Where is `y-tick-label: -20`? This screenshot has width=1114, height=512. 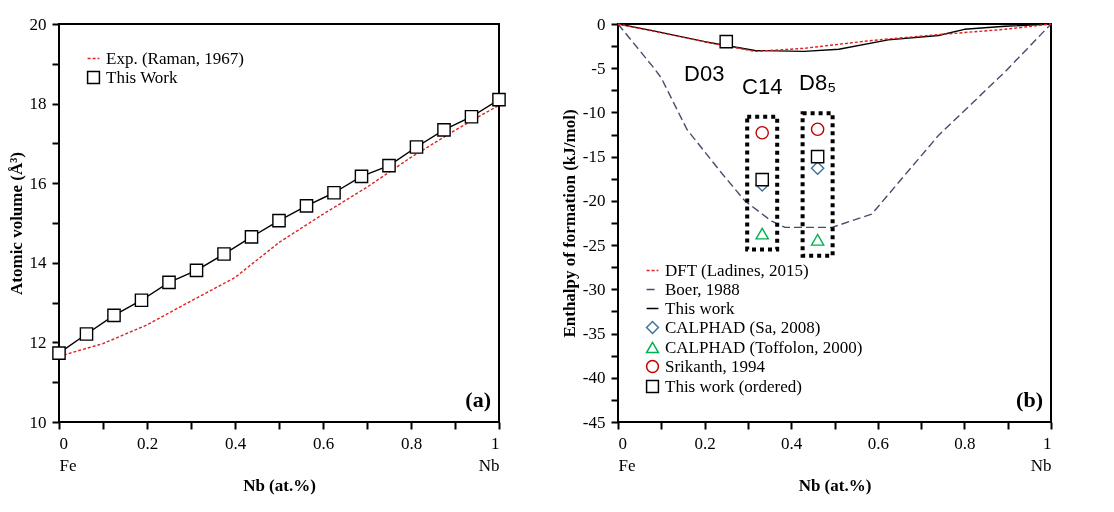 y-tick-label: -20 is located at coordinates (594, 201).